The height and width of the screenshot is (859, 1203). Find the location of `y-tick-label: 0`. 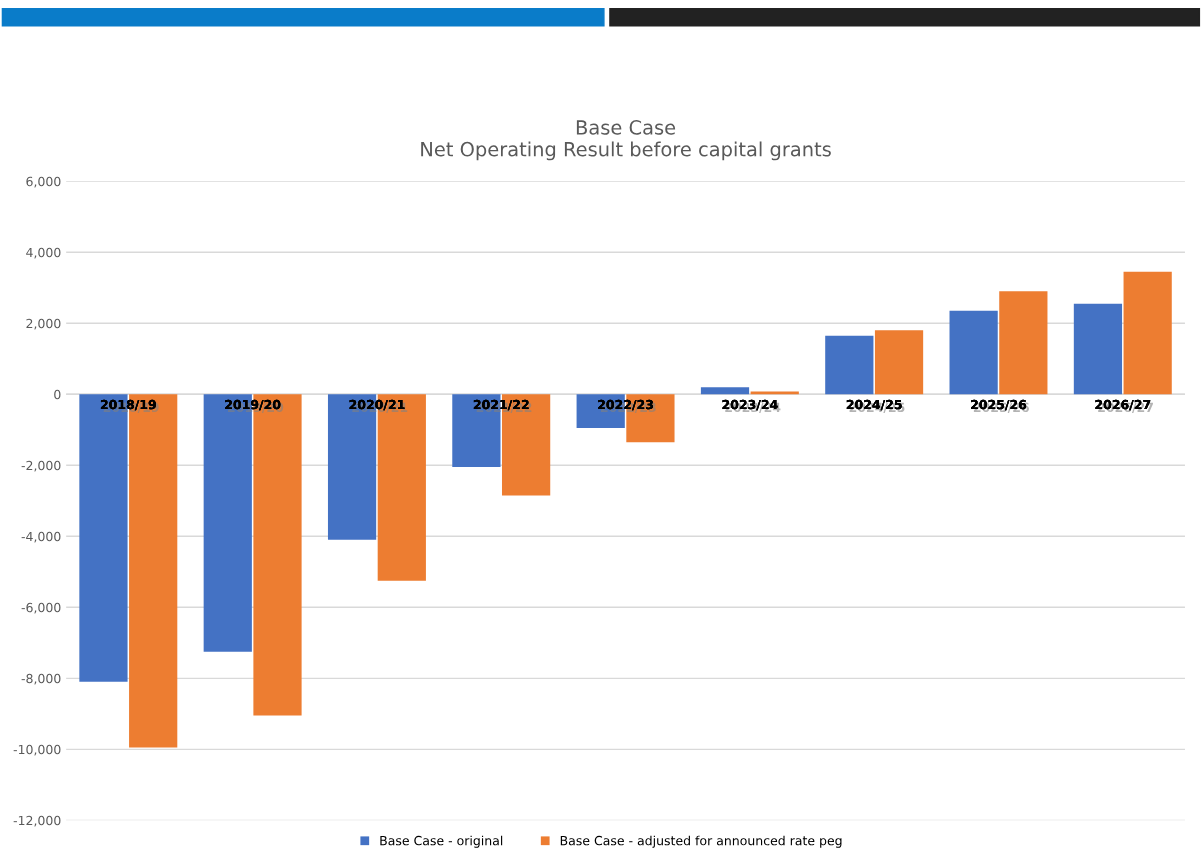

y-tick-label: 0 is located at coordinates (57, 394).